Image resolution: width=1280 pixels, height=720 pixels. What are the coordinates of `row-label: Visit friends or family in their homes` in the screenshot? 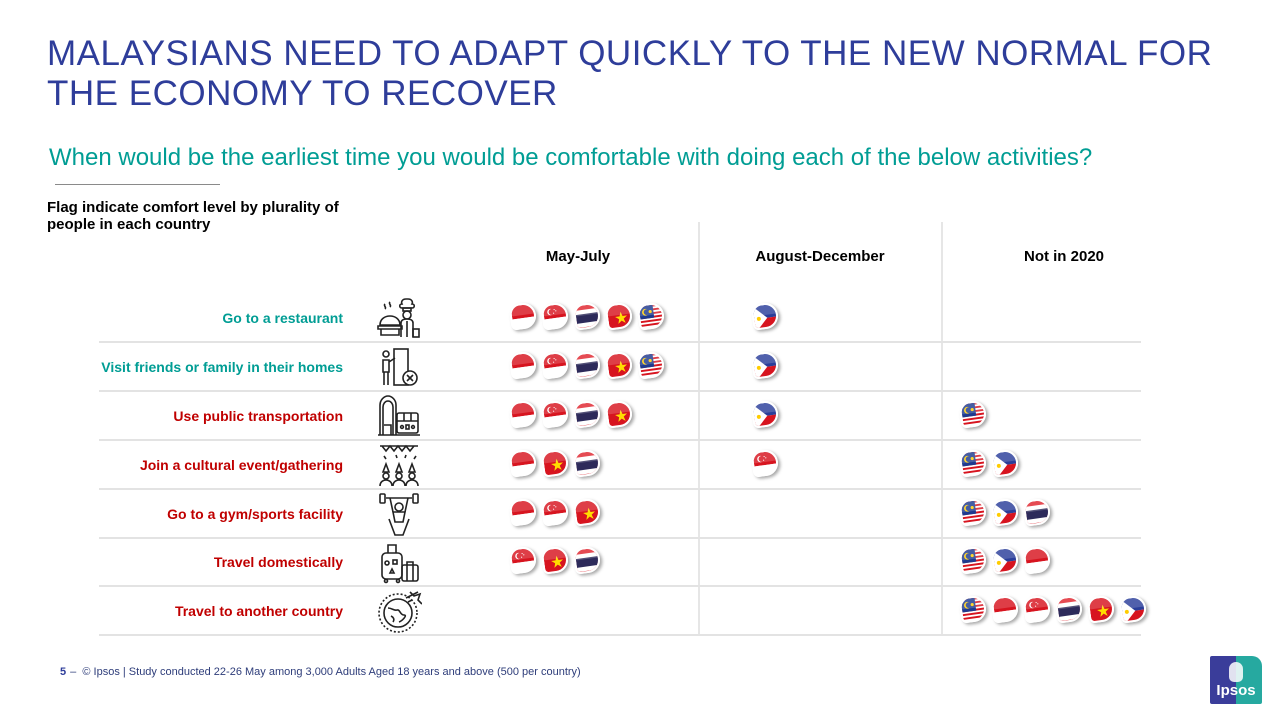 It's located at (222, 367).